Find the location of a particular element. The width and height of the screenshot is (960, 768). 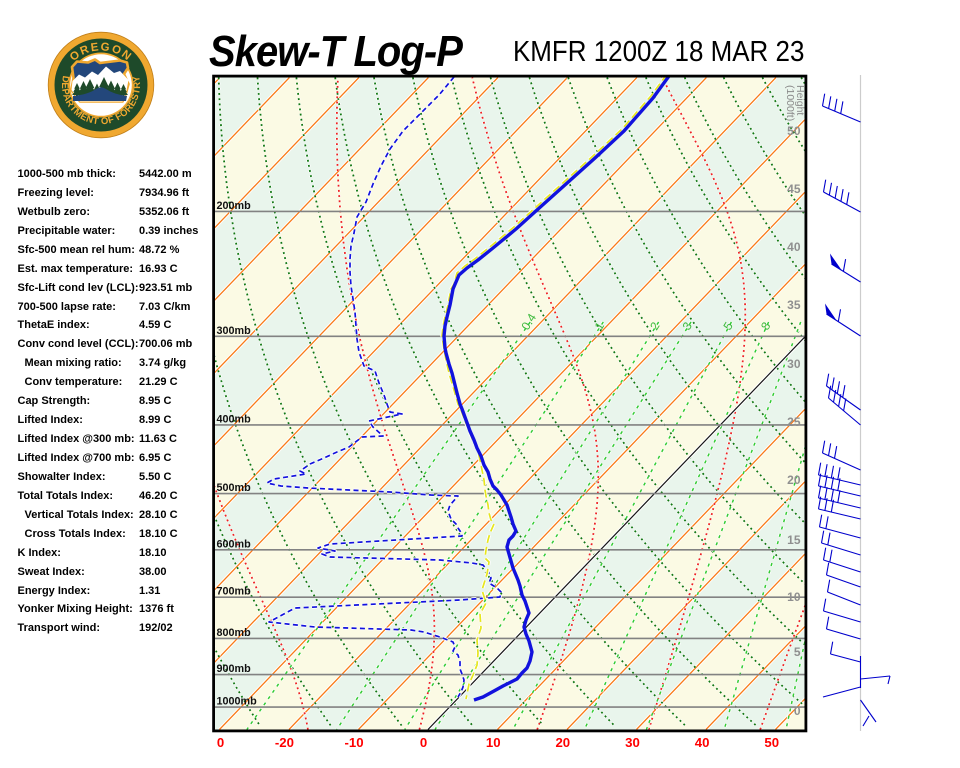

svg-text: 600mb is located at coordinates (234, 544).